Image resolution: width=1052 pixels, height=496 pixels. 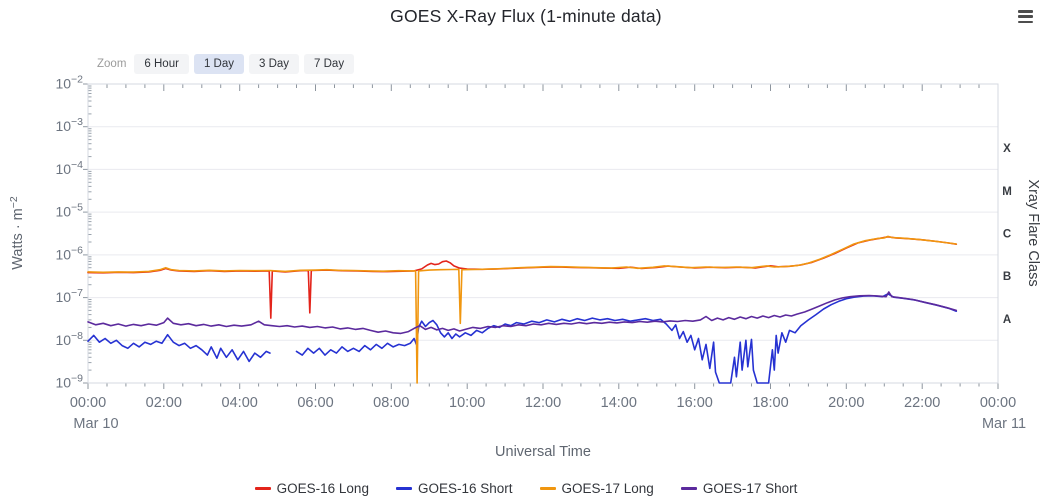 What do you see at coordinates (750, 488) in the screenshot?
I see `legend-label: GOES-17 Short` at bounding box center [750, 488].